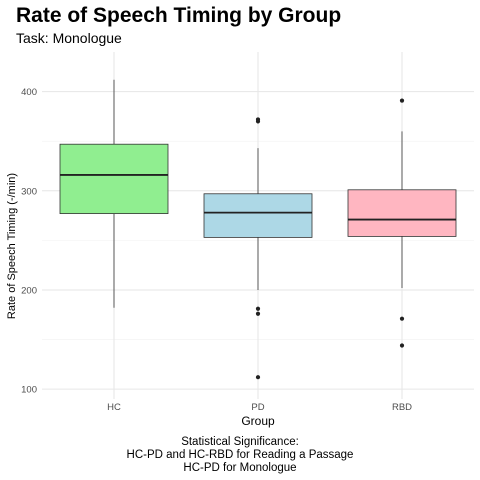 Image resolution: width=480 pixels, height=480 pixels. Describe the element at coordinates (240, 468) in the screenshot. I see `caption-line-3: HC-PD for Monologue` at that location.